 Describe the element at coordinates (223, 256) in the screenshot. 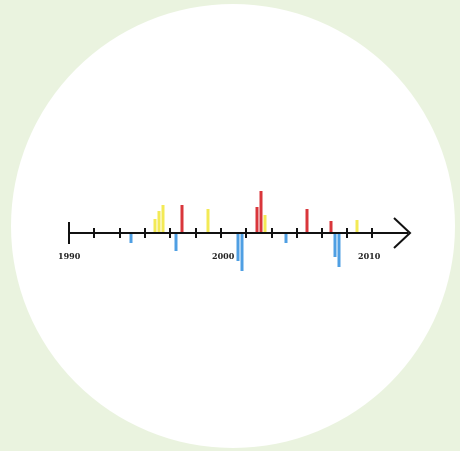

I see `label-2000: 2000` at that location.